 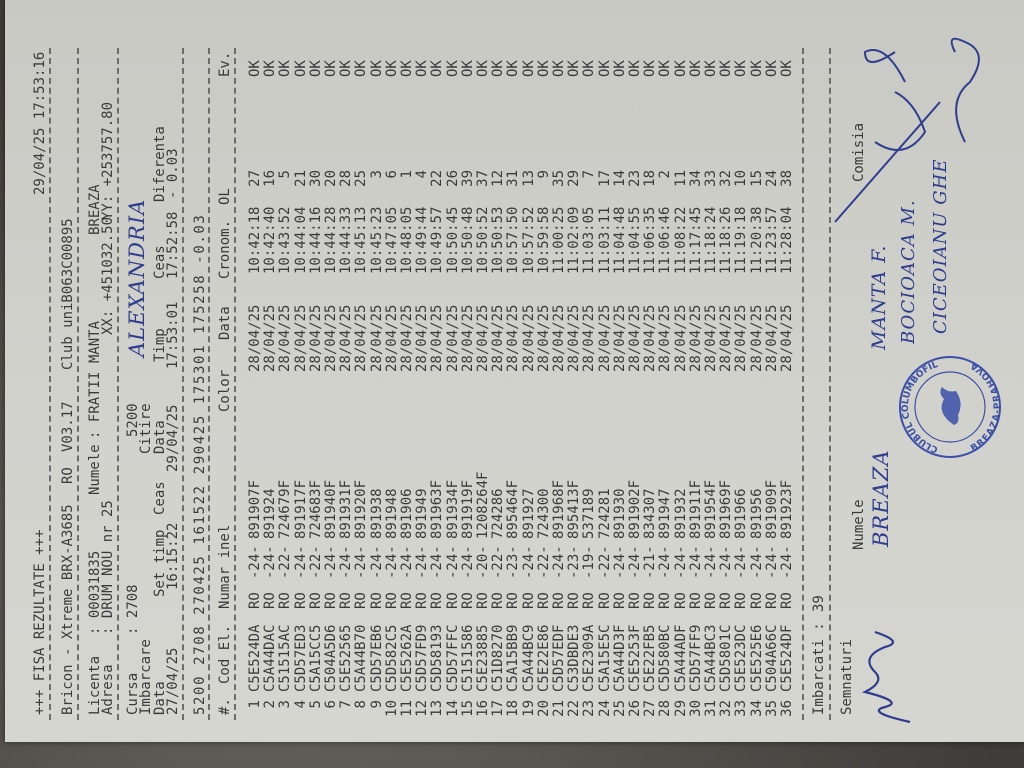 I want to click on club-stamp: CLUBUL COLUMBOFIL BREAZA-PRAHOVA, so click(x=951, y=407).